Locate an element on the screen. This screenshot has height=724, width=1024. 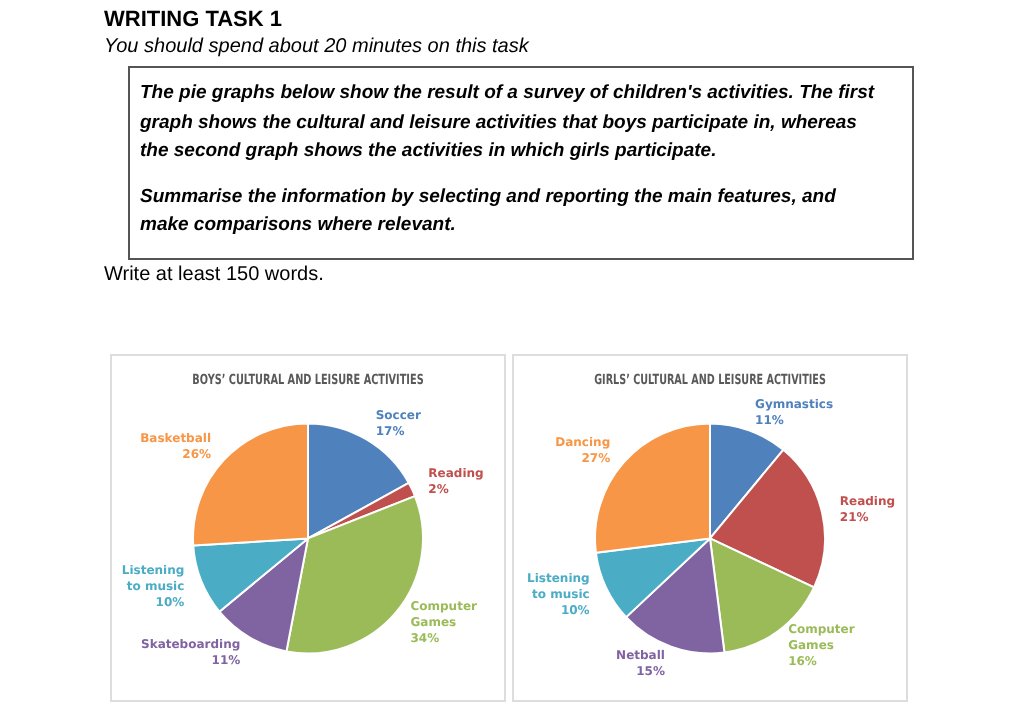
text: WRITING TASK 1 is located at coordinates (194, 21).